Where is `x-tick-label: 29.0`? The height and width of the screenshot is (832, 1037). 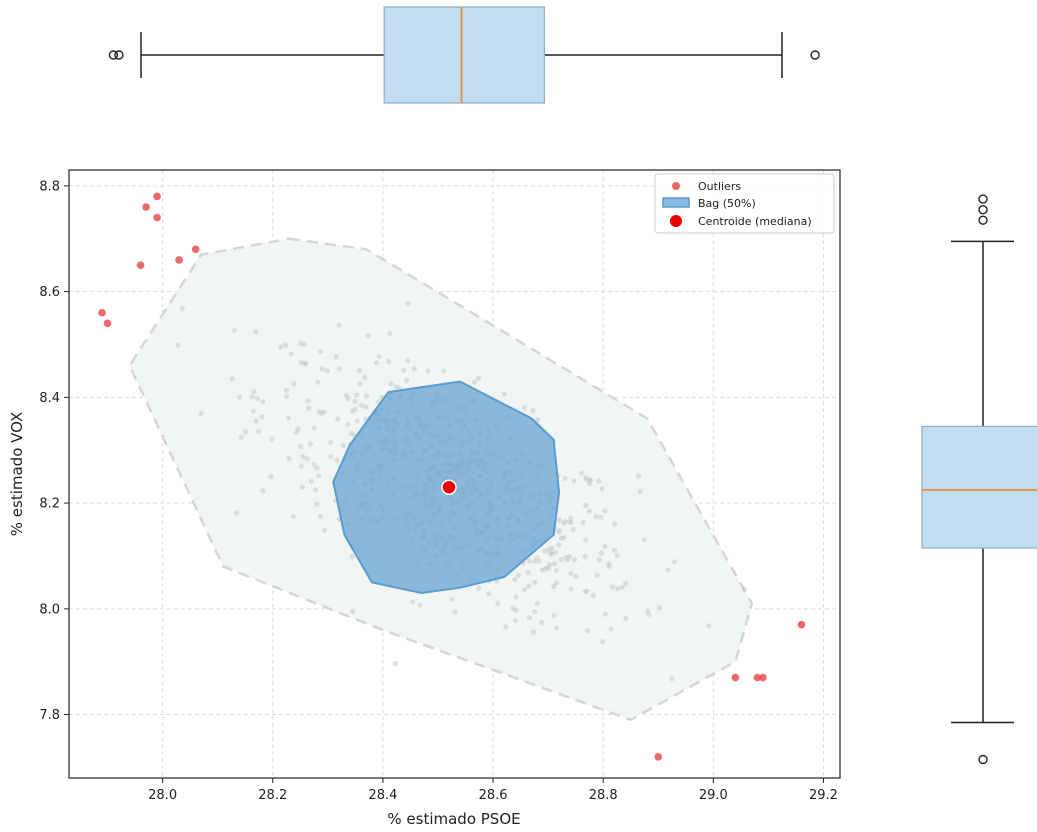
x-tick-label: 29.0 is located at coordinates (713, 795).